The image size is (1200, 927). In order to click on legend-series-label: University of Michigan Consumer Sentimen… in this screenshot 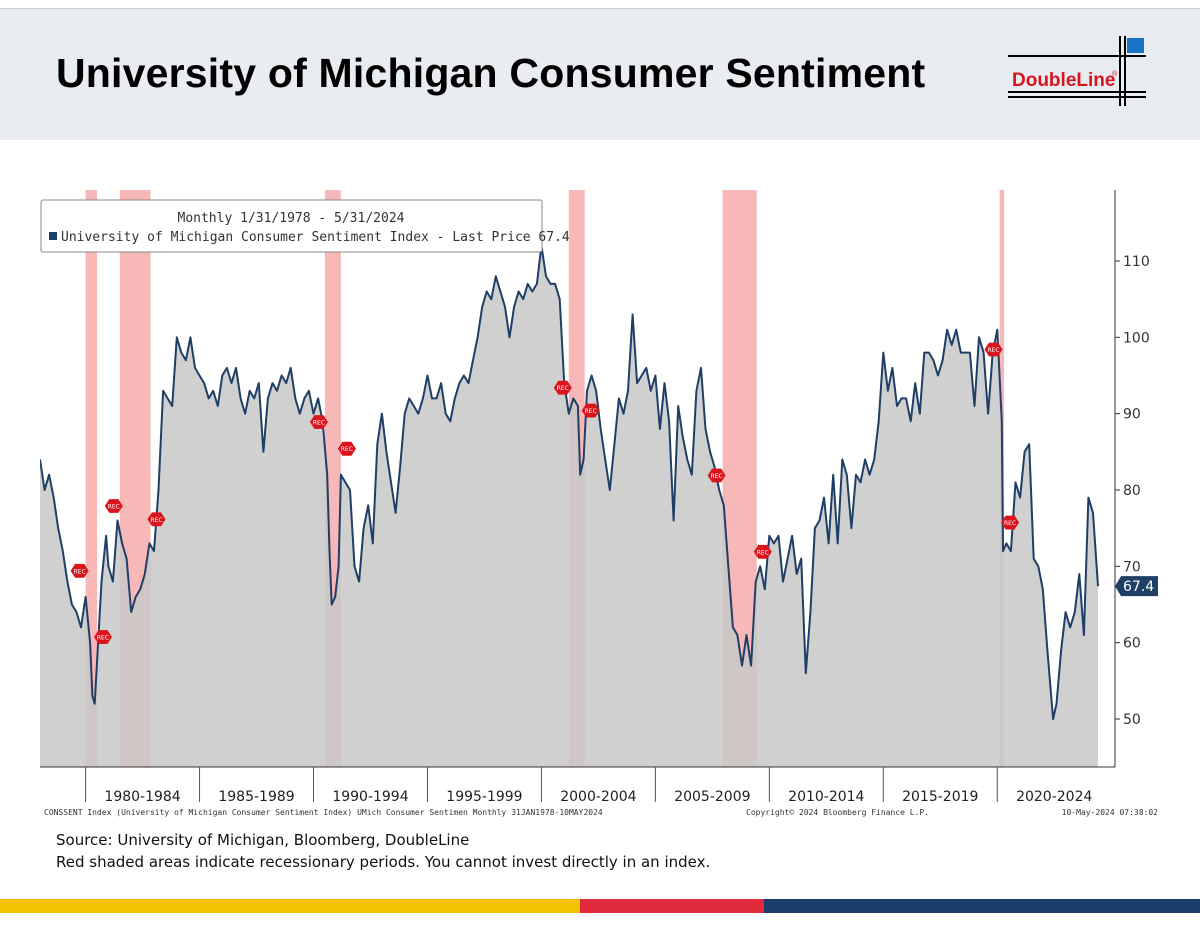, I will do `click(315, 237)`.